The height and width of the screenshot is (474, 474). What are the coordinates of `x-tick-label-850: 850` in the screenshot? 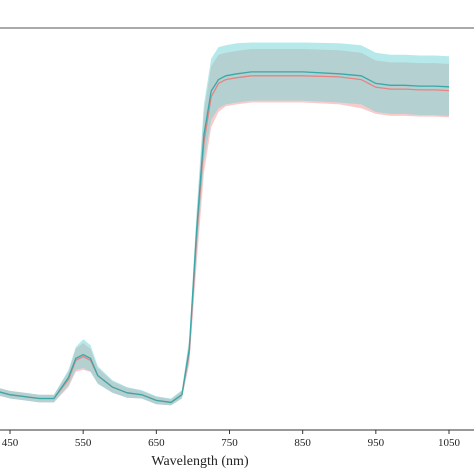 It's located at (302, 443).